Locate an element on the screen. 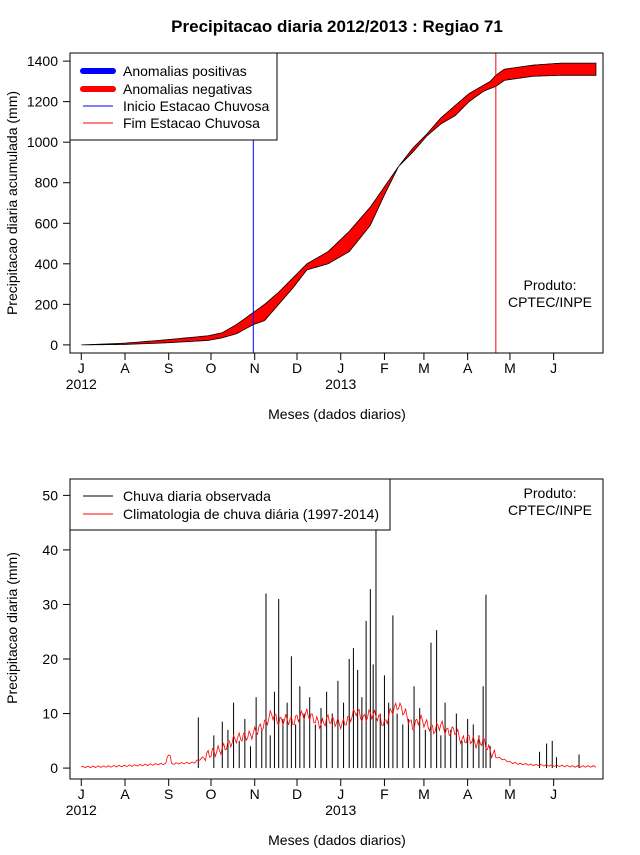 The width and height of the screenshot is (640, 855). y-tick-label: 10 is located at coordinates (50, 714).